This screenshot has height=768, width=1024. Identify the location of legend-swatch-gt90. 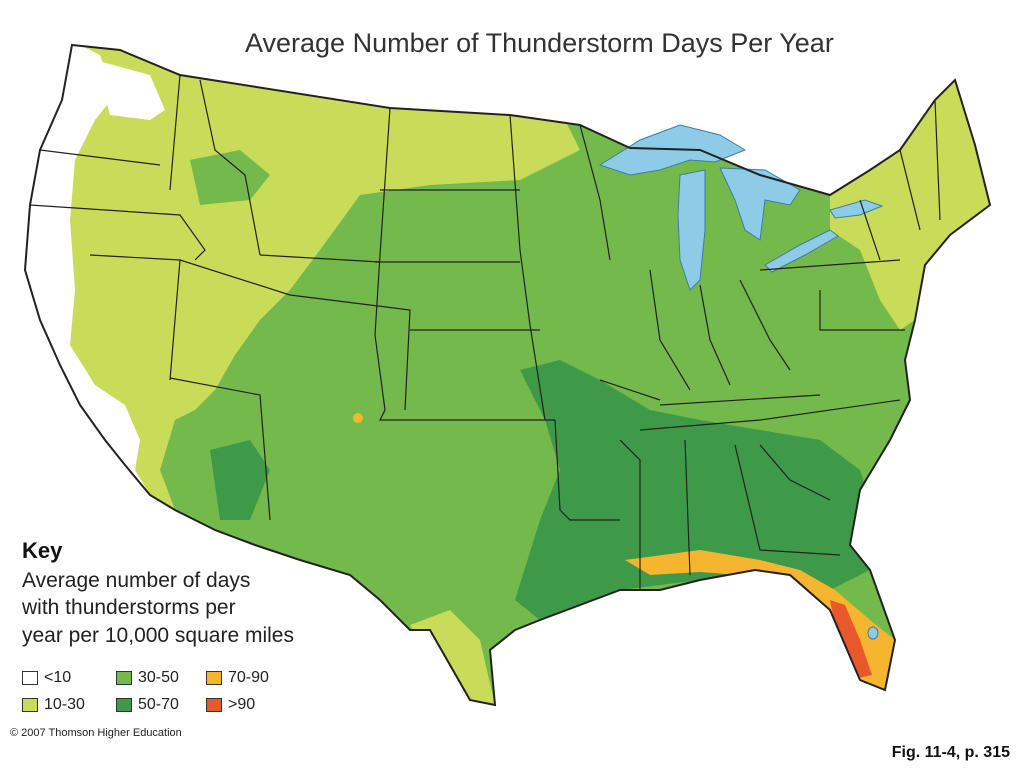
(214, 705).